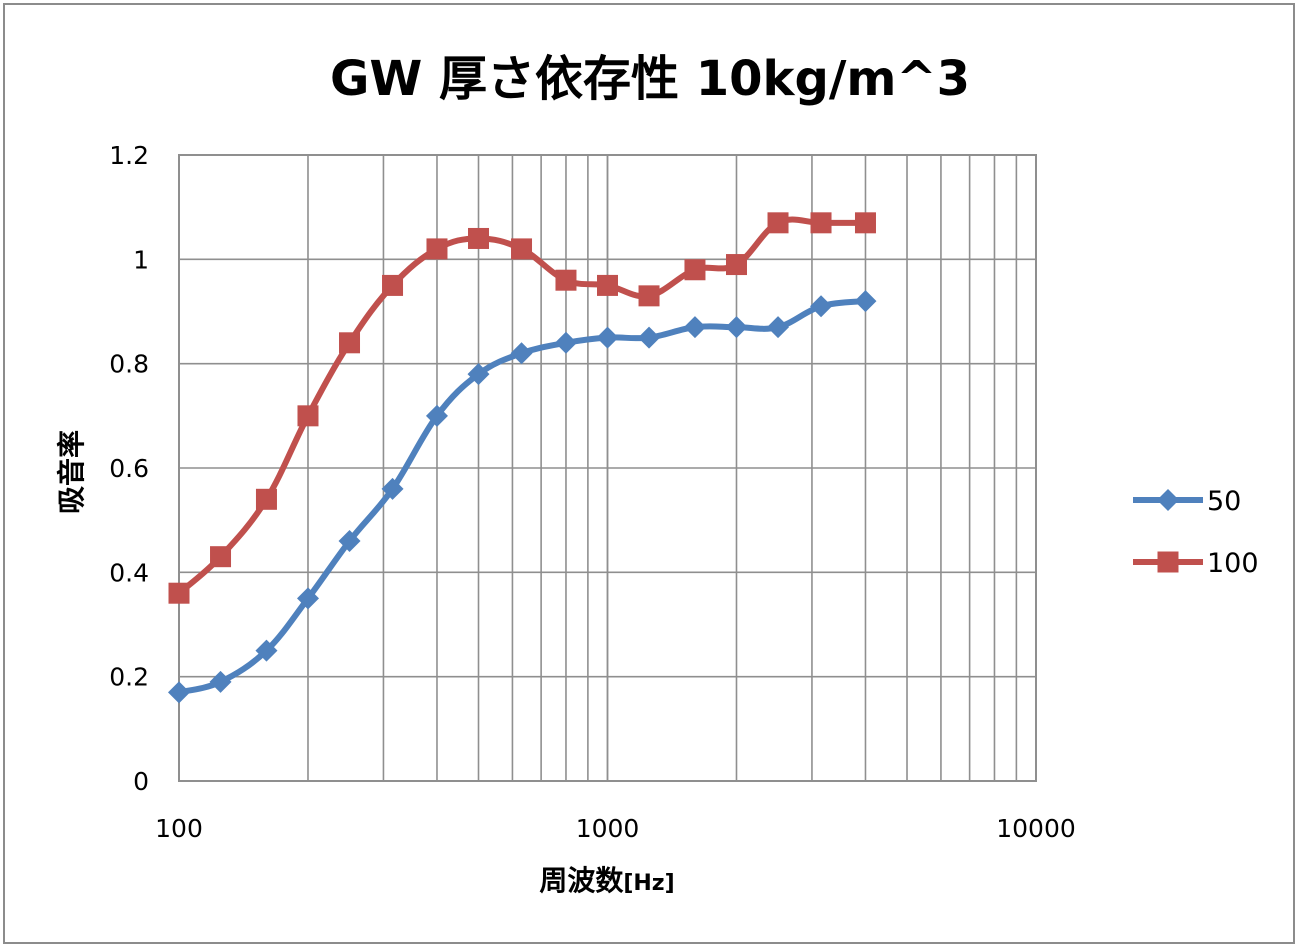 The height and width of the screenshot is (949, 1300). Describe the element at coordinates (1224, 501) in the screenshot. I see `legend-label: 50` at that location.